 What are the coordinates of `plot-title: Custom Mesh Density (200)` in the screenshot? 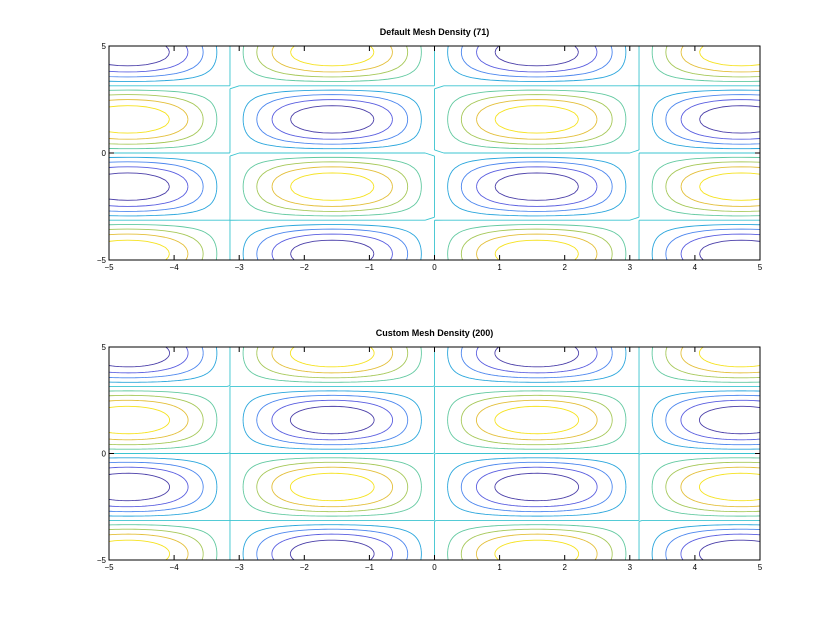 It's located at (435, 333).